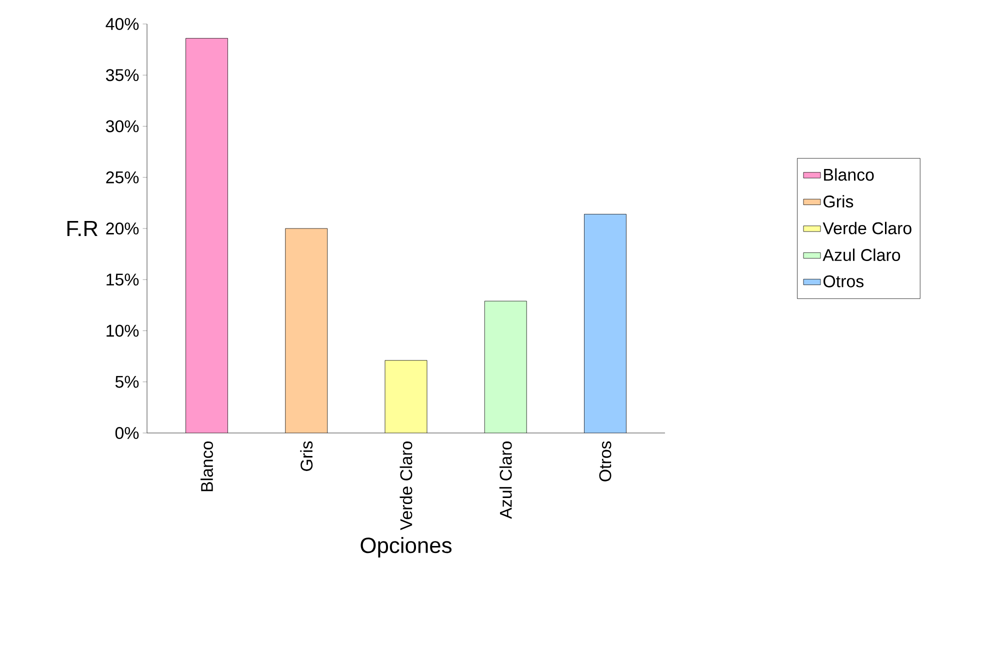  What do you see at coordinates (849, 174) in the screenshot?
I see `legend-label: Blanco` at bounding box center [849, 174].